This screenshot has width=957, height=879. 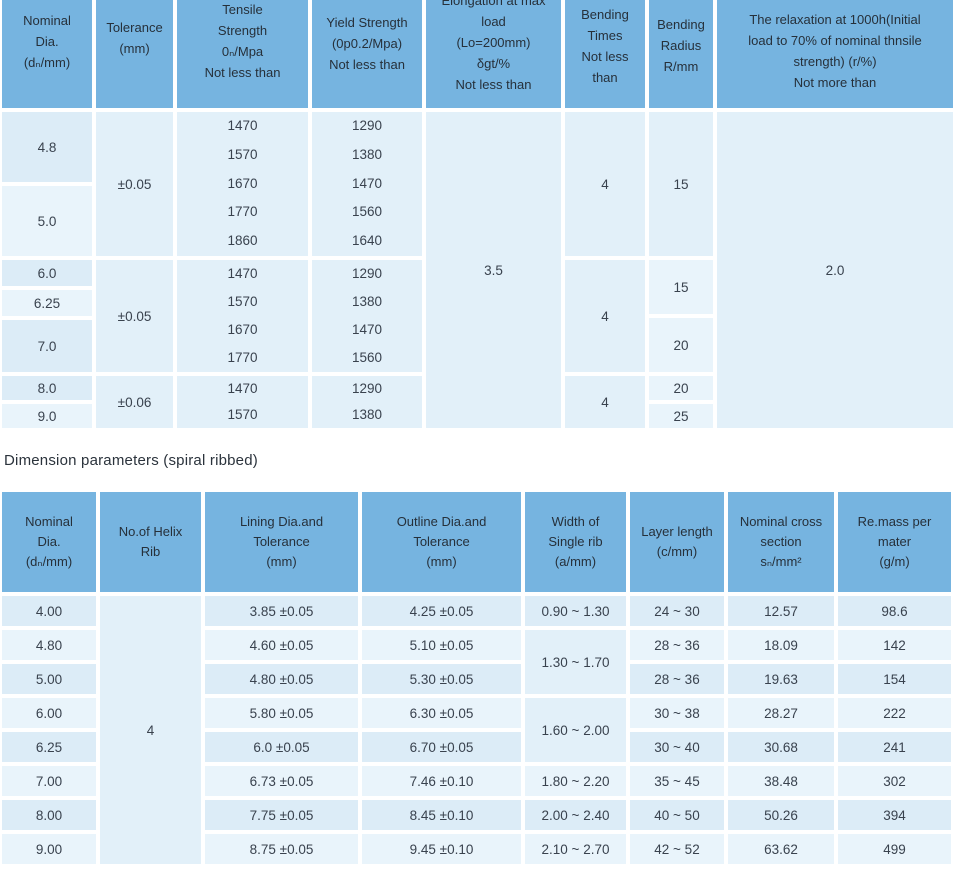 I want to click on t1-tensile-values-0: 1470 1570 1670 1770 1860, so click(x=242, y=183).